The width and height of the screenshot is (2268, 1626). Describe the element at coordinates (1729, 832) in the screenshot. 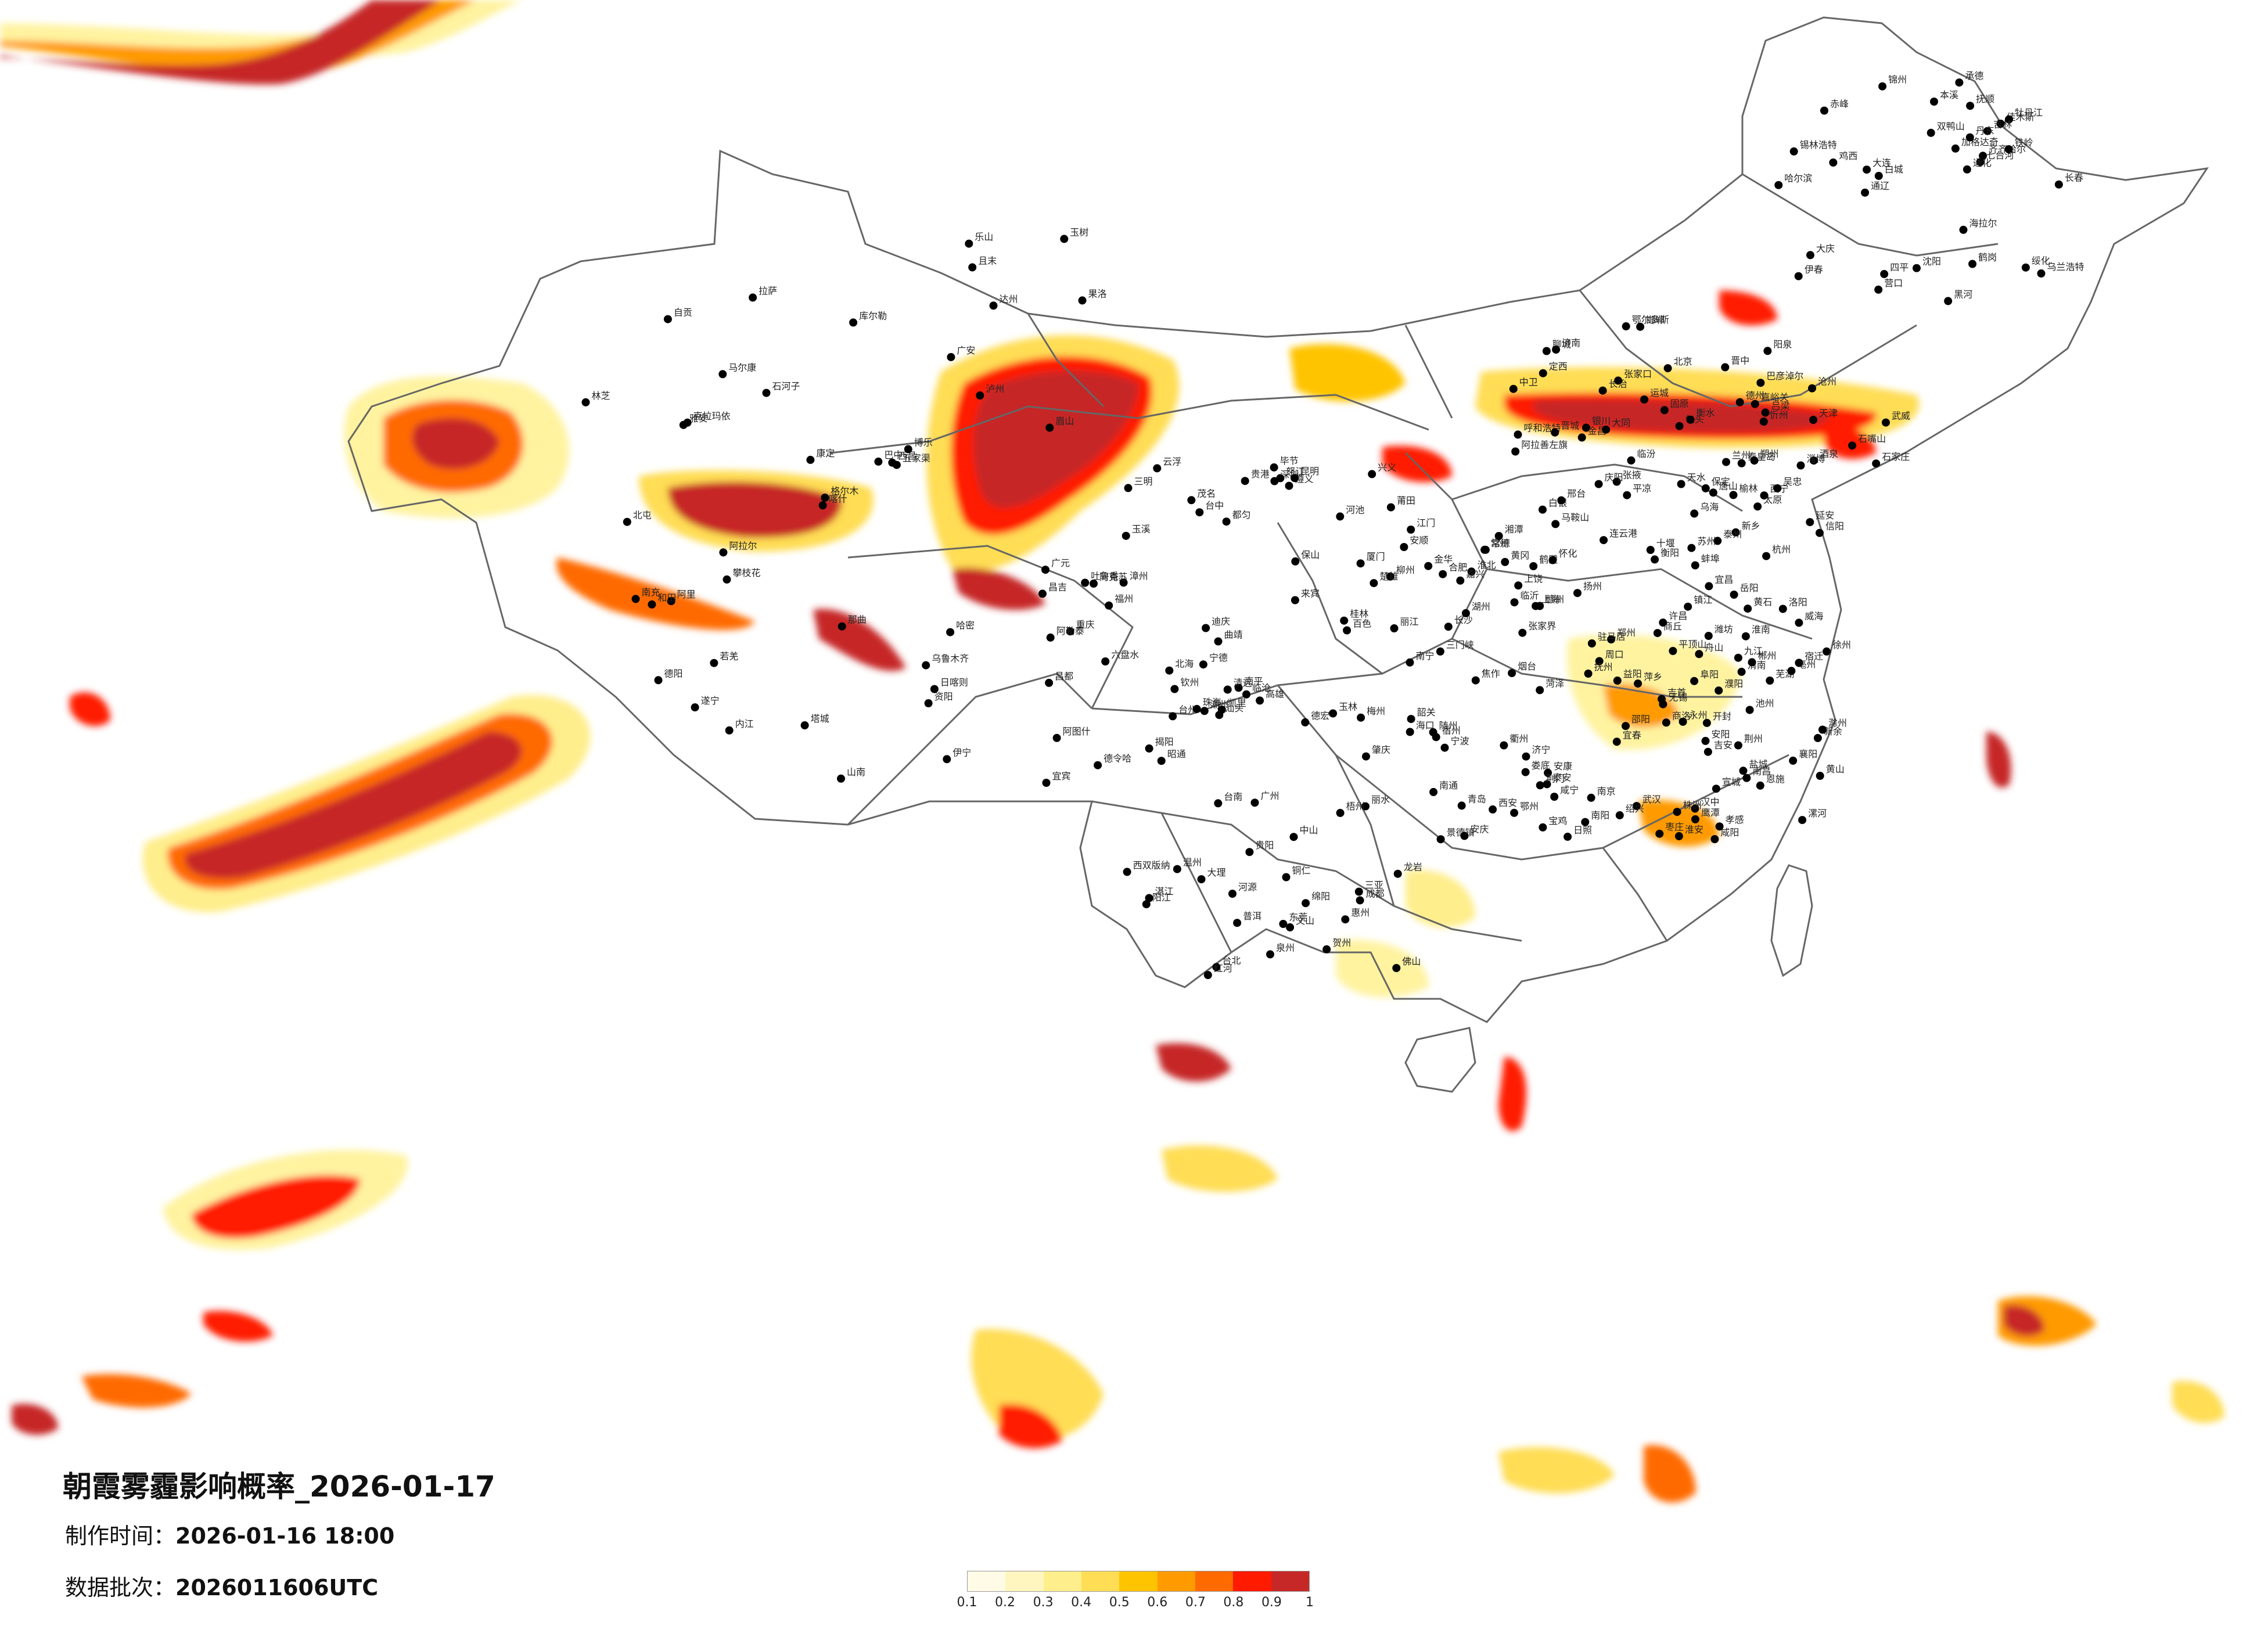

I see `city-label: 咸阳` at that location.